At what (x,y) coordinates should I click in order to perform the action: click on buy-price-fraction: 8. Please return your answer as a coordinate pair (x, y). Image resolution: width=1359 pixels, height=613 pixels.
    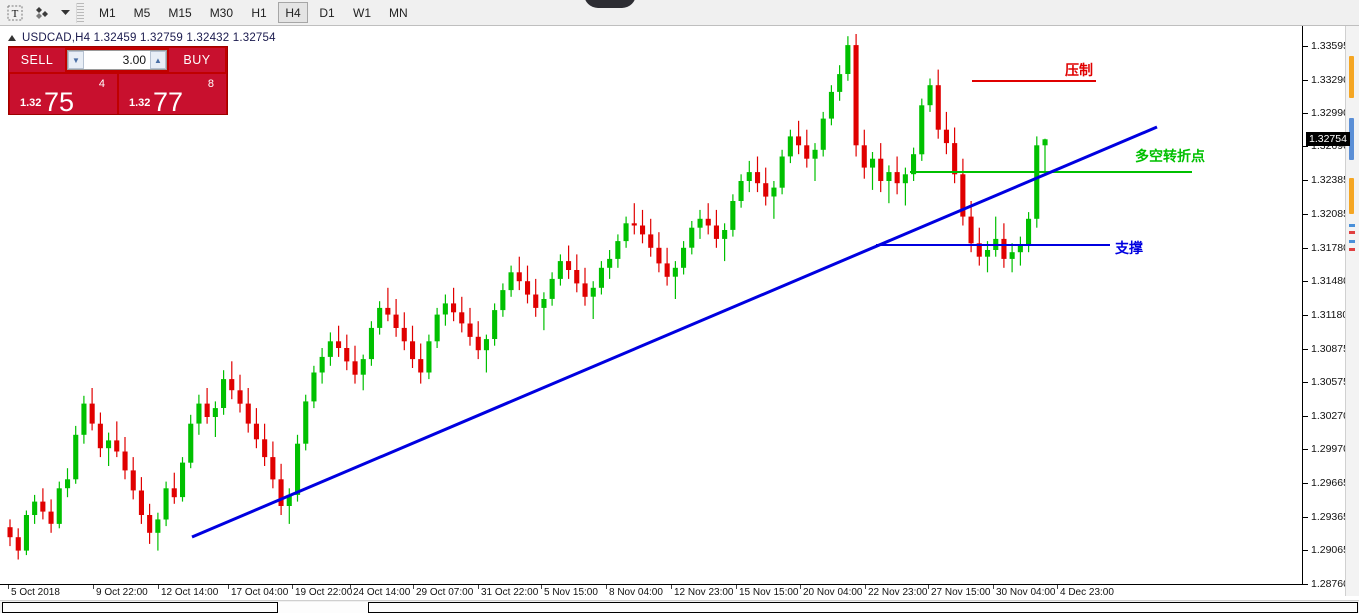
    Looking at the image, I should click on (210, 84).